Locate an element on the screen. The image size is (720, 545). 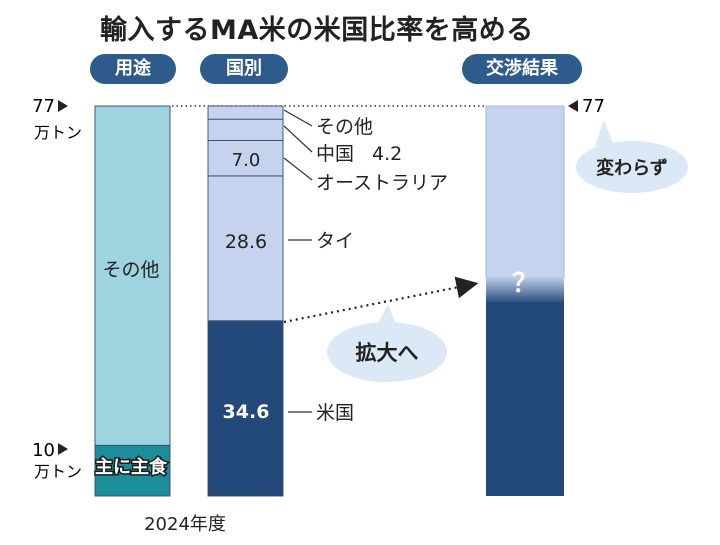
result-bar-bottom is located at coordinates (525, 399).